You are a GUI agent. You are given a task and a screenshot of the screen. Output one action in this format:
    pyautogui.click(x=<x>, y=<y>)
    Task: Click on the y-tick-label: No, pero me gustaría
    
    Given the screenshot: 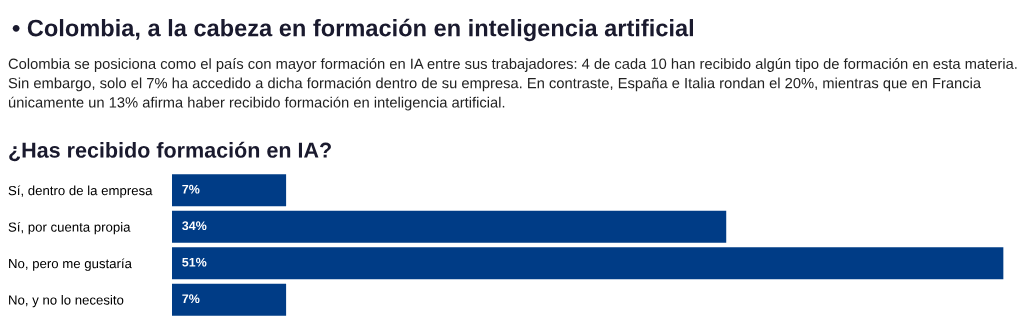 What is the action you would take?
    pyautogui.click(x=70, y=264)
    